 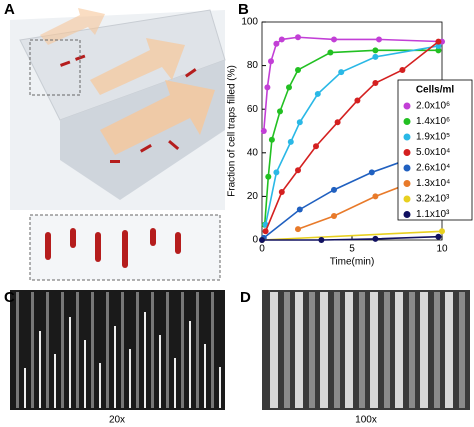 I want to click on y-tick-label: 60, so click(x=253, y=109).